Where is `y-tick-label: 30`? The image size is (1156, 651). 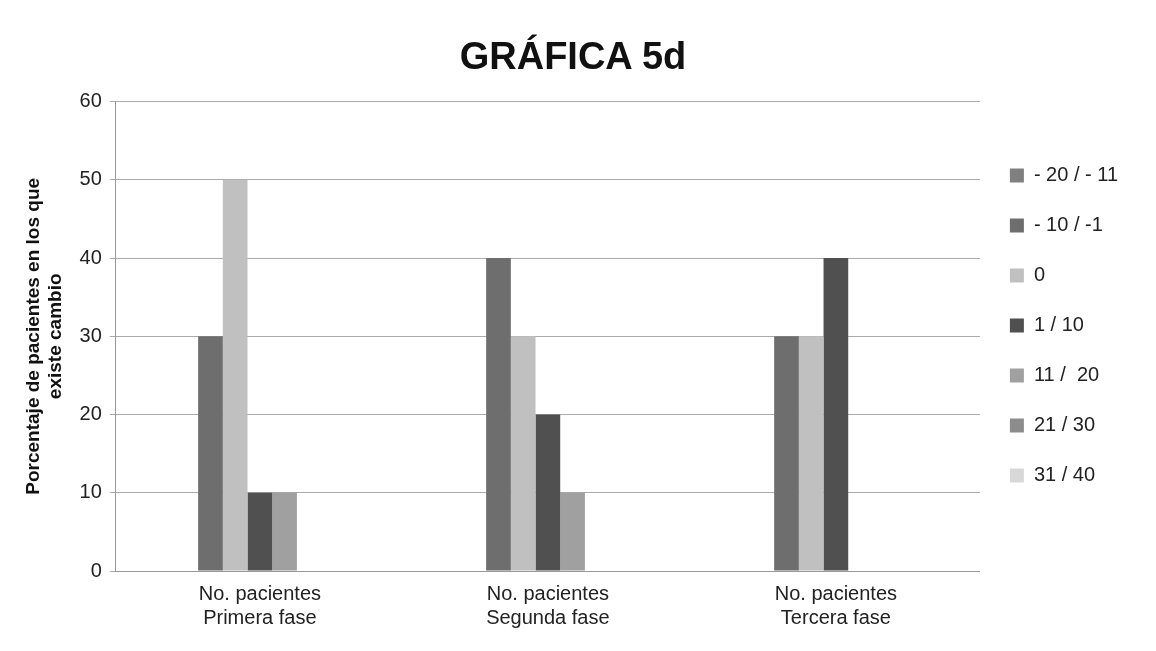
y-tick-label: 30 is located at coordinates (90, 334).